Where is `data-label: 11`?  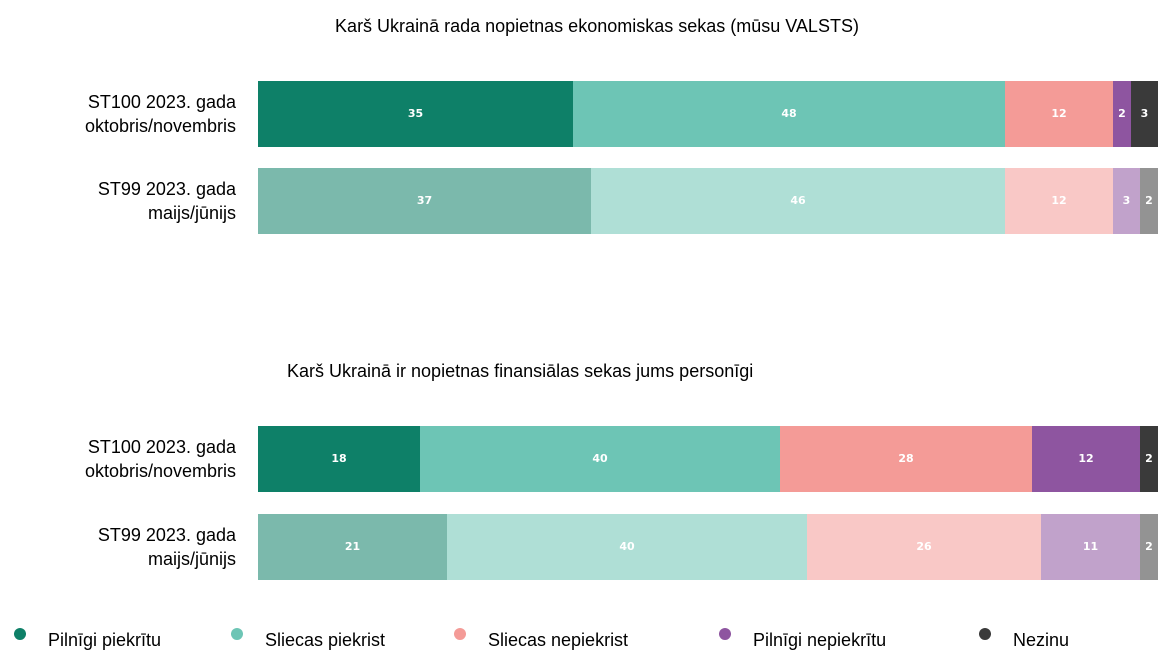
data-label: 11 is located at coordinates (1090, 546).